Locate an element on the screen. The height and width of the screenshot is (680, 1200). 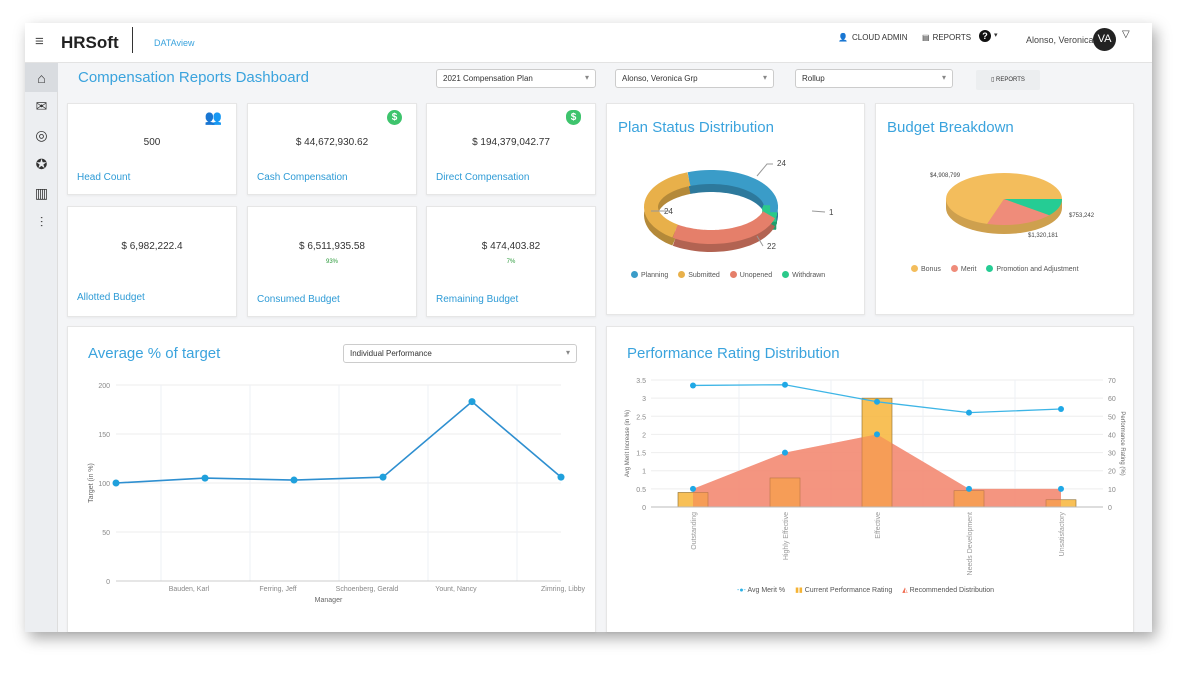
x-tick-label: Unsatisfactory is located at coordinates (1062, 534).